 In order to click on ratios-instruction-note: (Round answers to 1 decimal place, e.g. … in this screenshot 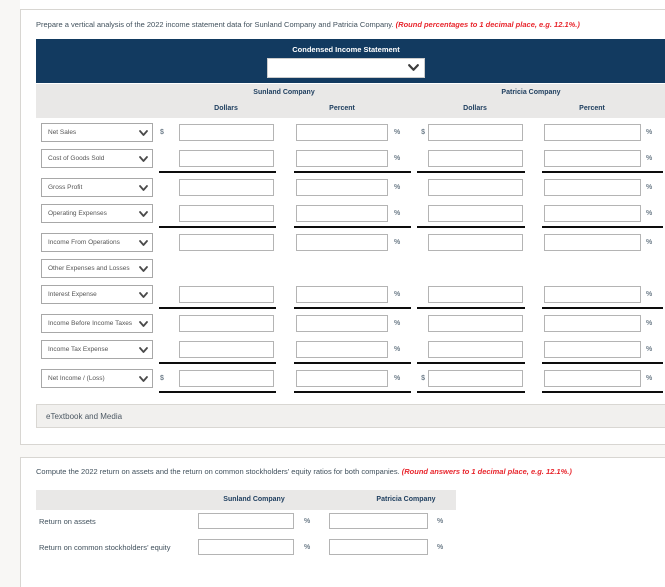, I will do `click(486, 471)`.